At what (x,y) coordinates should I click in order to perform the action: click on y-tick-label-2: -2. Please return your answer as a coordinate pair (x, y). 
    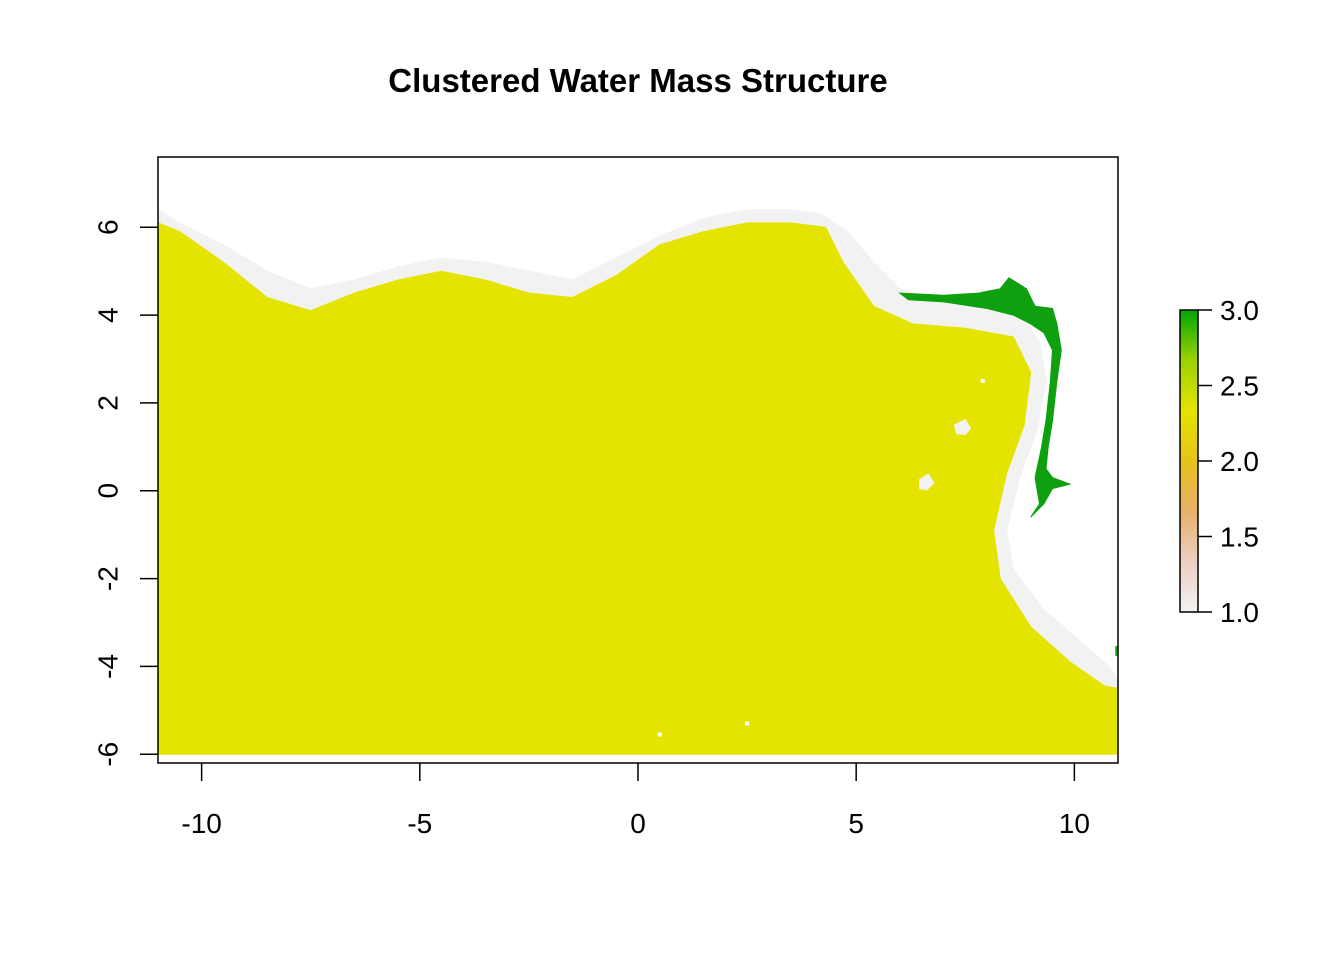
    Looking at the image, I should click on (107, 578).